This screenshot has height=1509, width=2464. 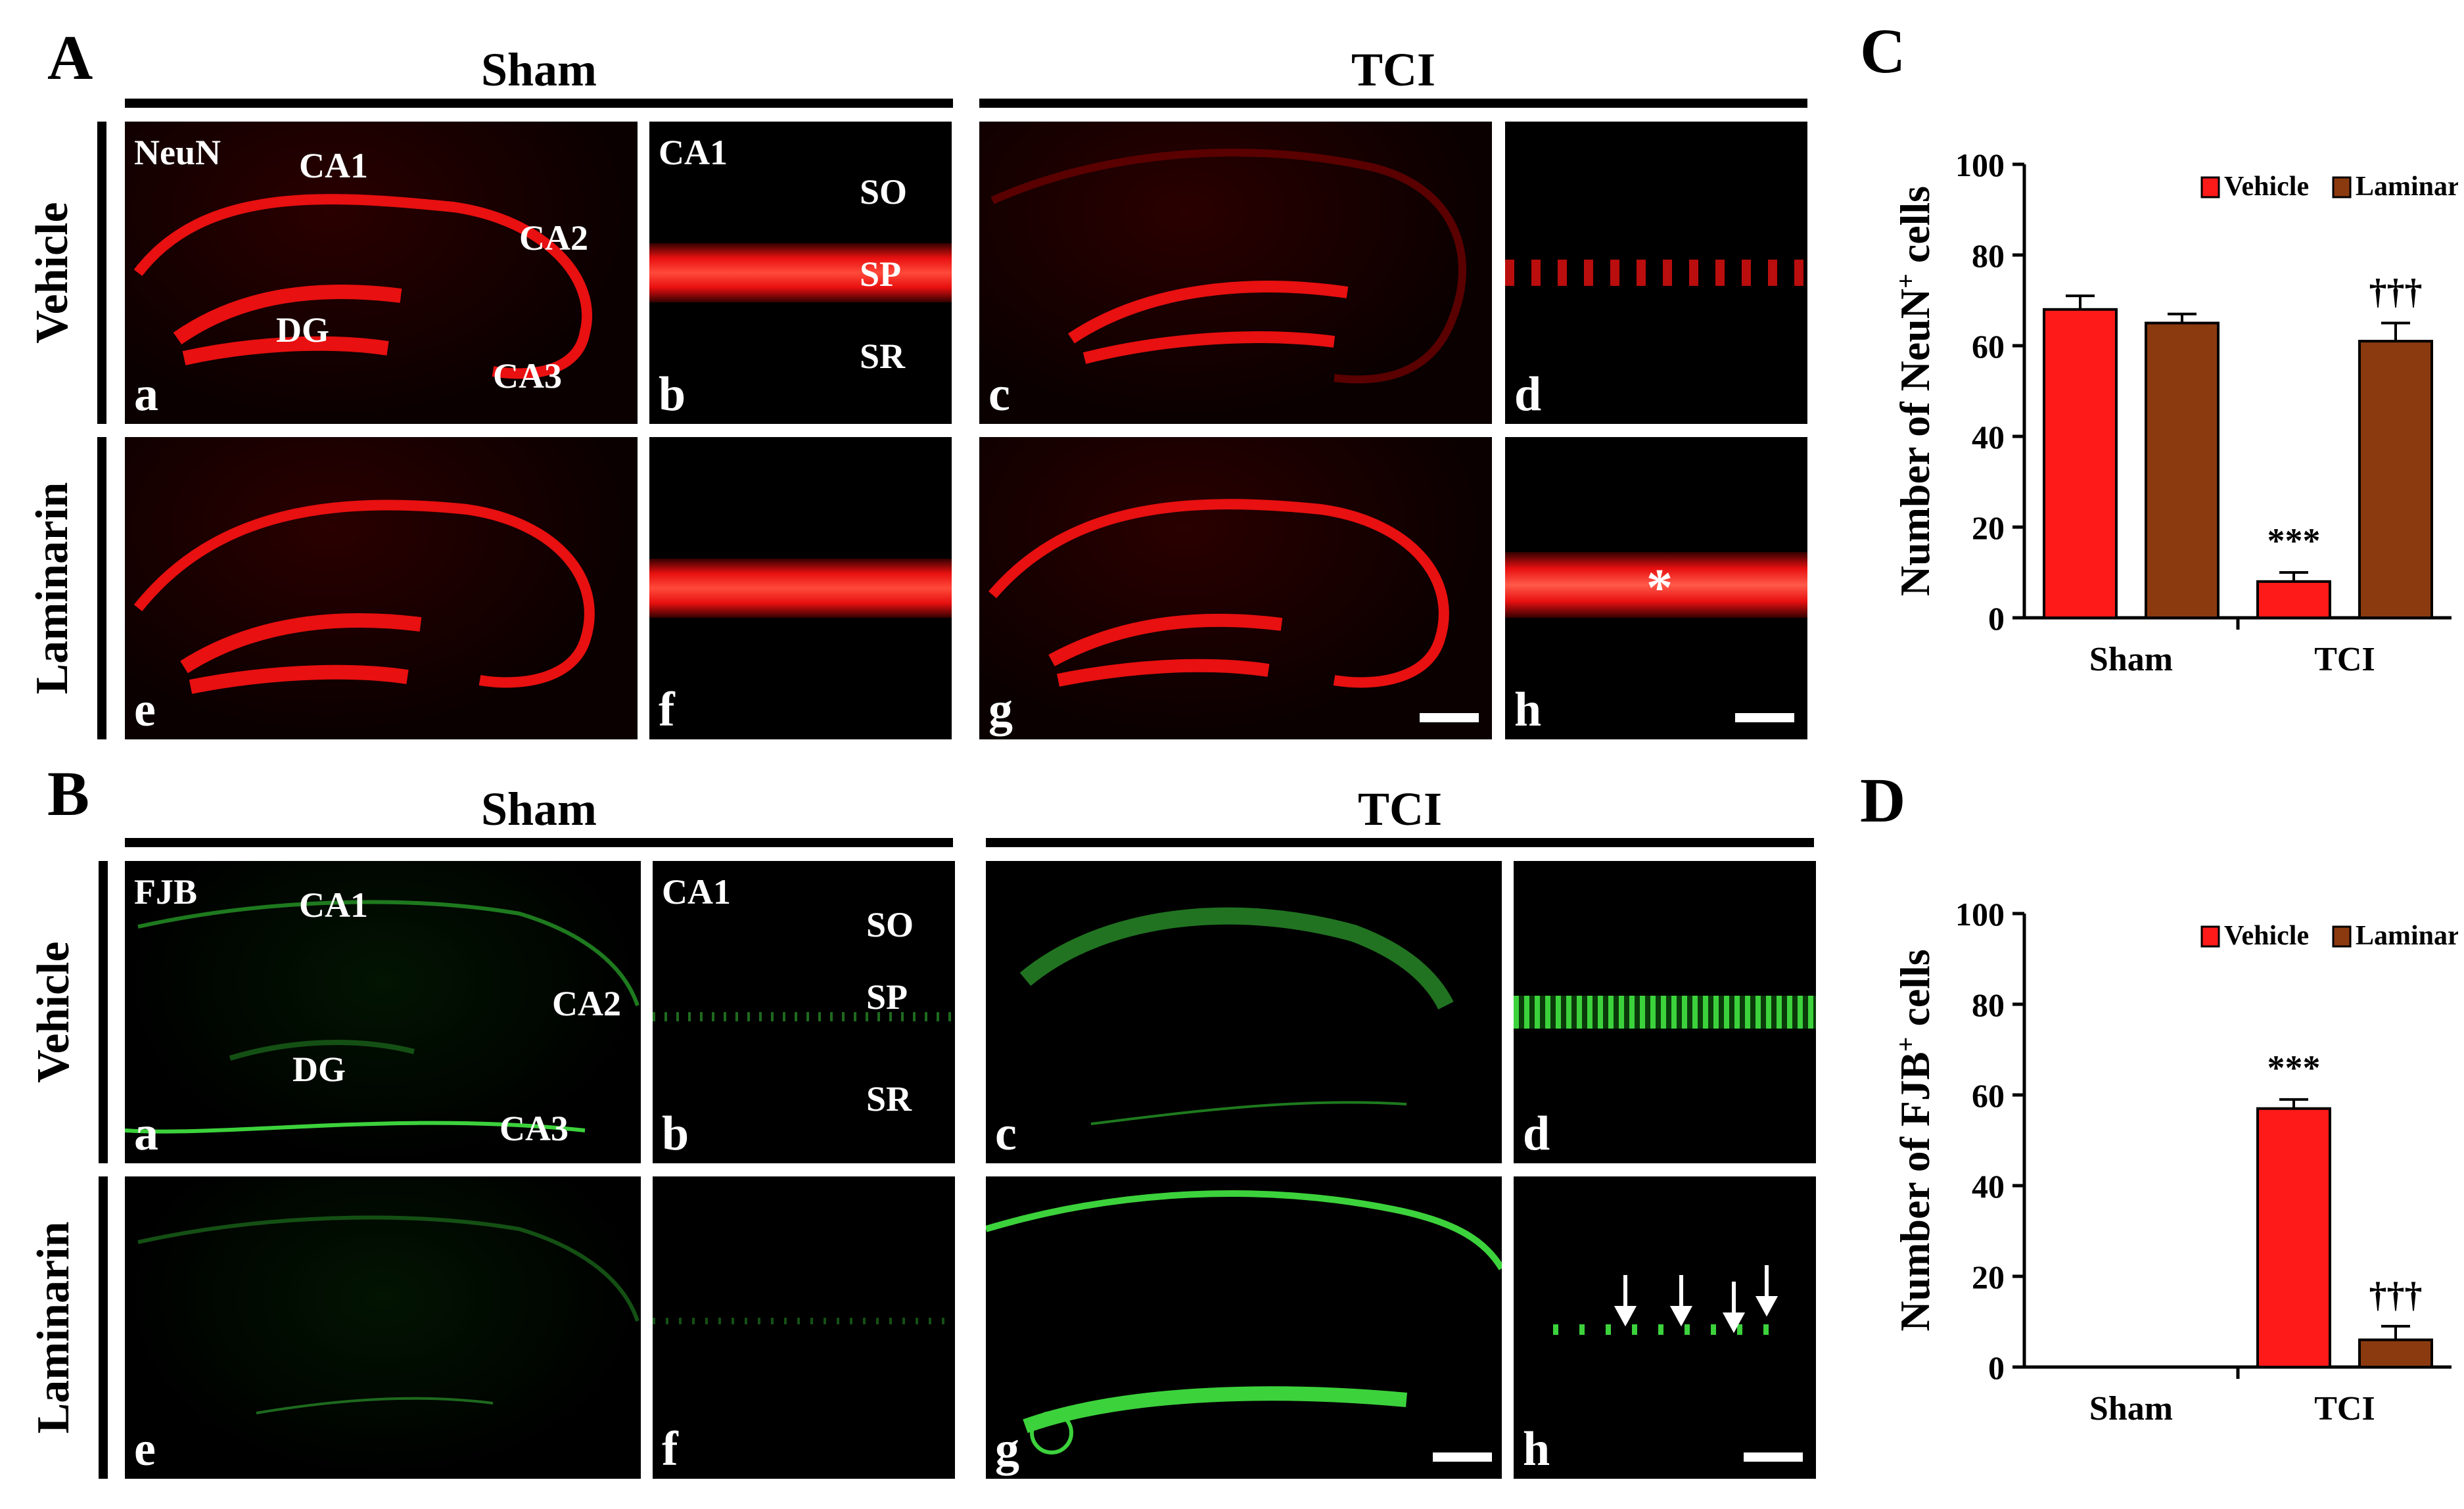 I want to click on micrograph-b-b: CA1 SO SP SR b, so click(x=804, y=1012).